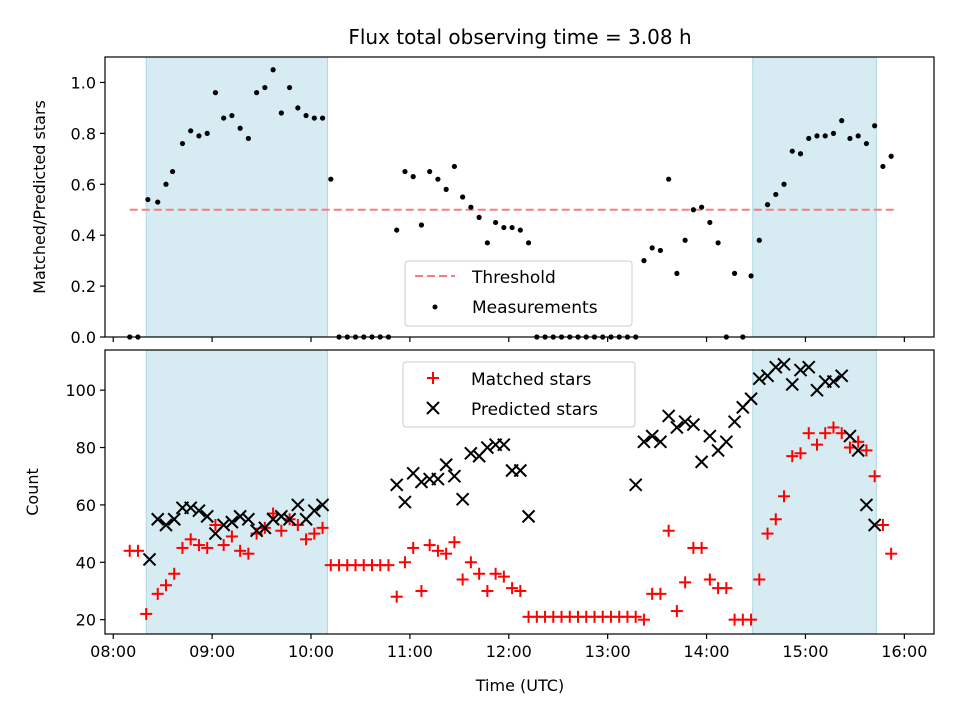  I want to click on x-tick-label: 08:00, so click(113, 651).